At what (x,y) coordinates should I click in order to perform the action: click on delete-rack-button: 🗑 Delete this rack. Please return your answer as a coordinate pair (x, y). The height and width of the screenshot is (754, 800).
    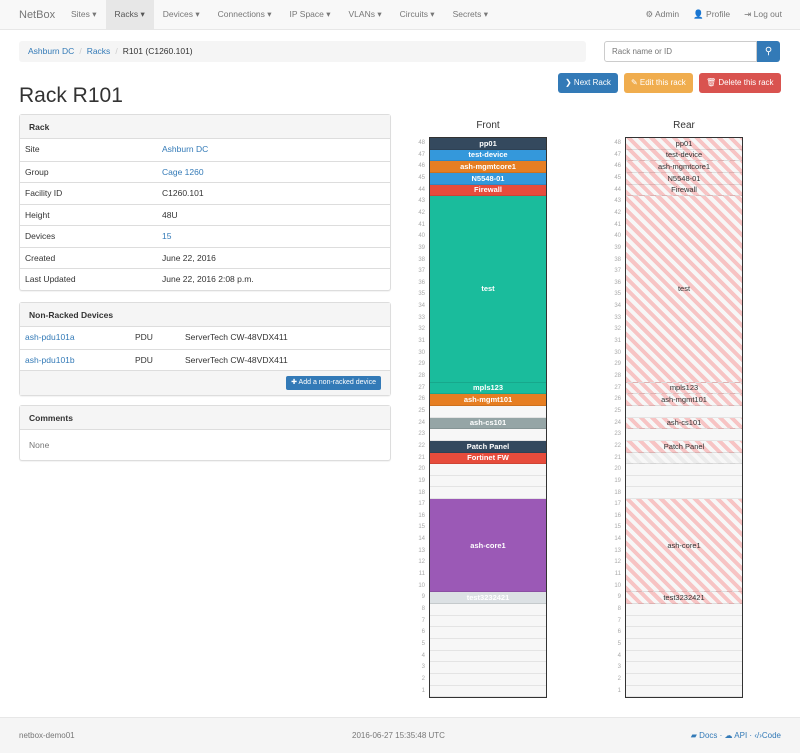
    Looking at the image, I should click on (740, 83).